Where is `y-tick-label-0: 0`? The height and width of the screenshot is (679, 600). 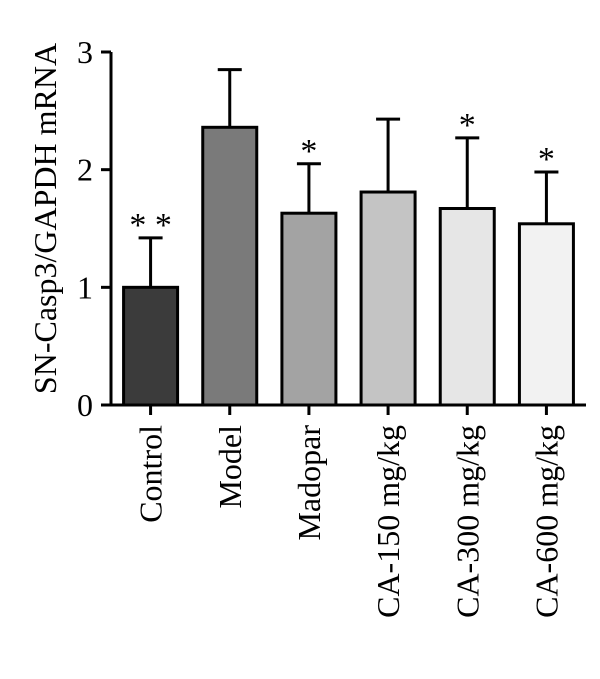
y-tick-label-0: 0 is located at coordinates (85, 405).